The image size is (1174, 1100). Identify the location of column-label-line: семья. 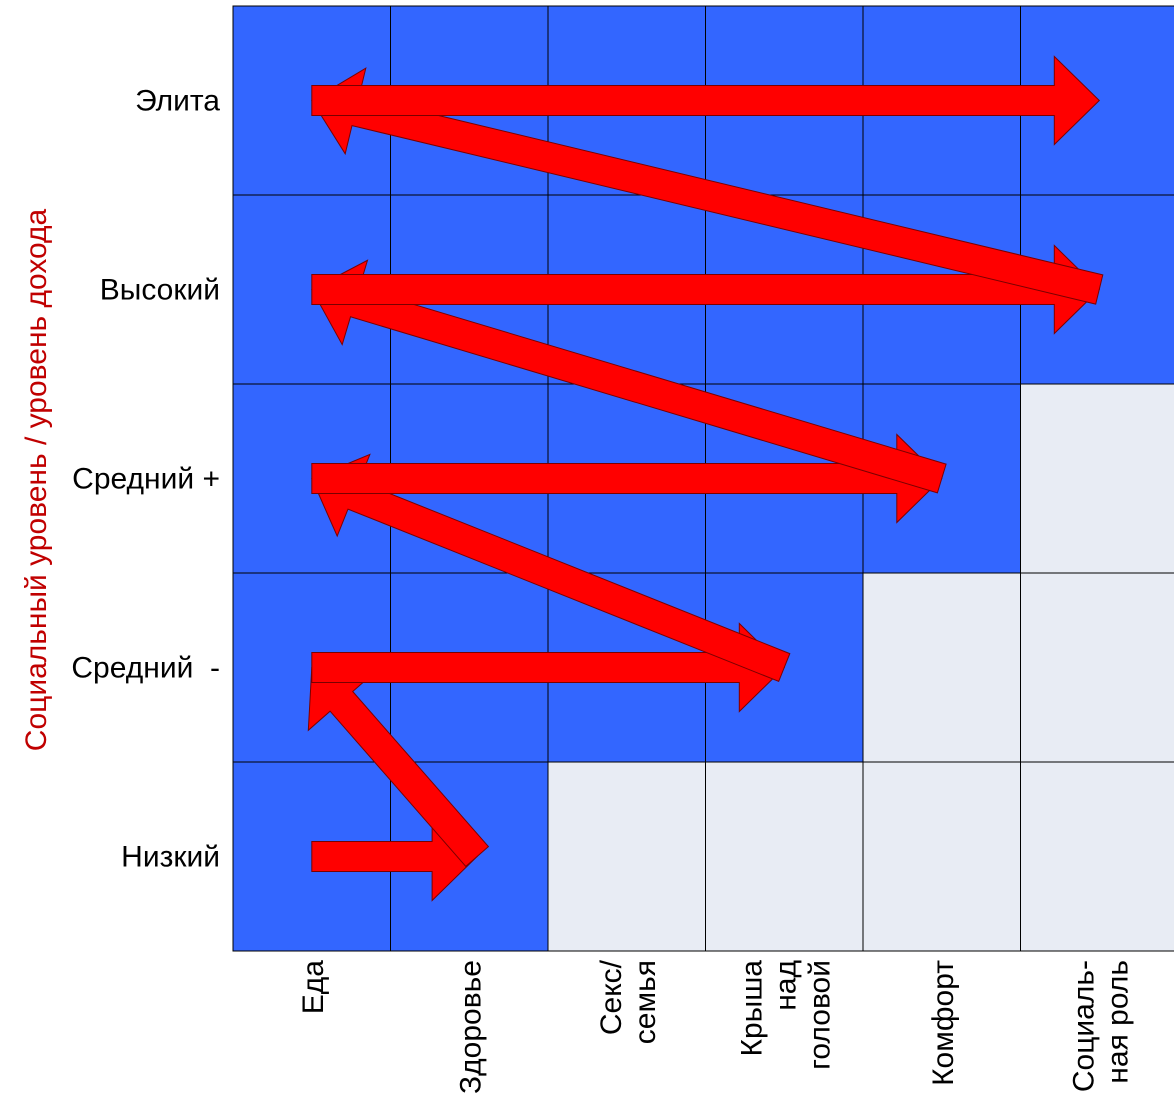
(645, 1002).